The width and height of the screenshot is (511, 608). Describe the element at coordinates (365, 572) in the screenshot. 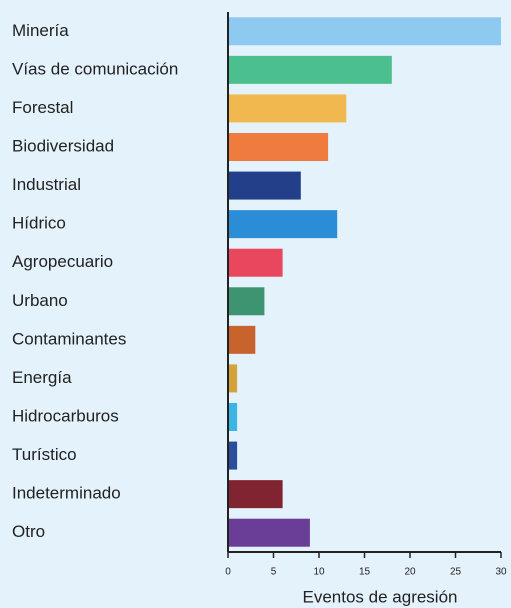

I see `x-tick-label: 15` at that location.